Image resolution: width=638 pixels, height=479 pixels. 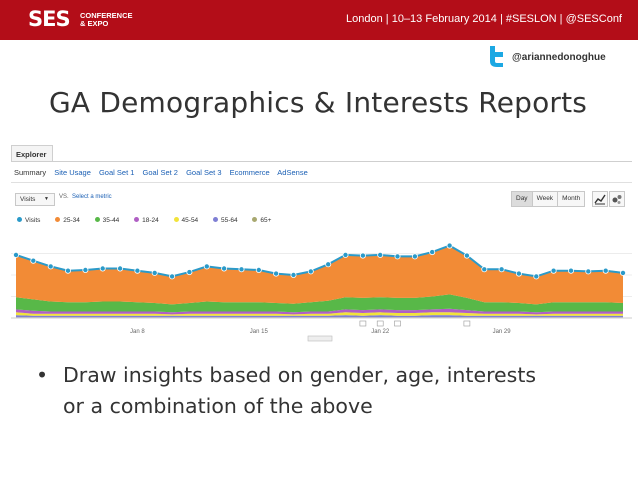 What do you see at coordinates (64, 197) in the screenshot?
I see `vs-label: VS.` at bounding box center [64, 197].